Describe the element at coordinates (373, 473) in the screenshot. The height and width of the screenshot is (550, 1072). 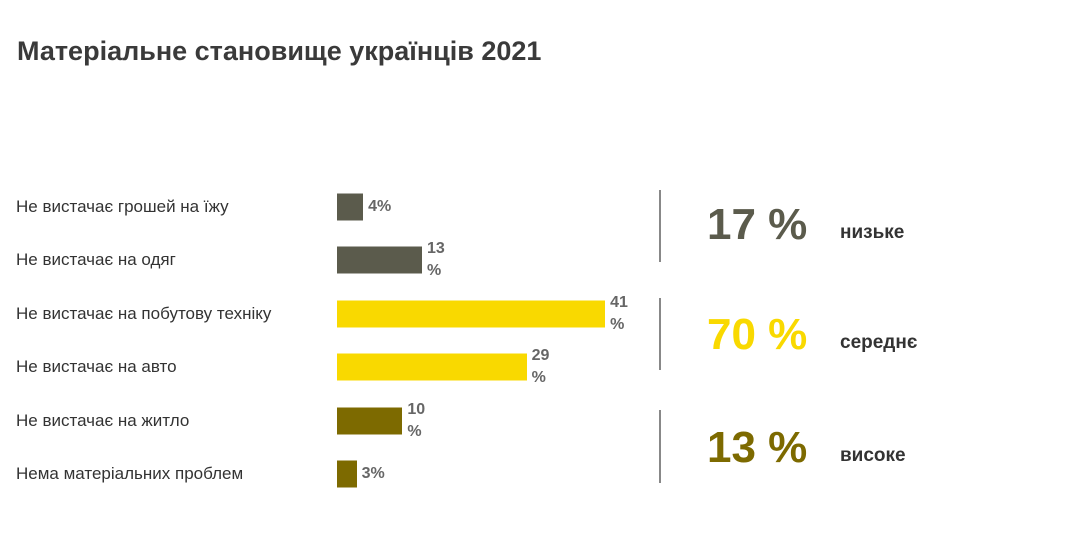
I see `value-label: 3%` at that location.